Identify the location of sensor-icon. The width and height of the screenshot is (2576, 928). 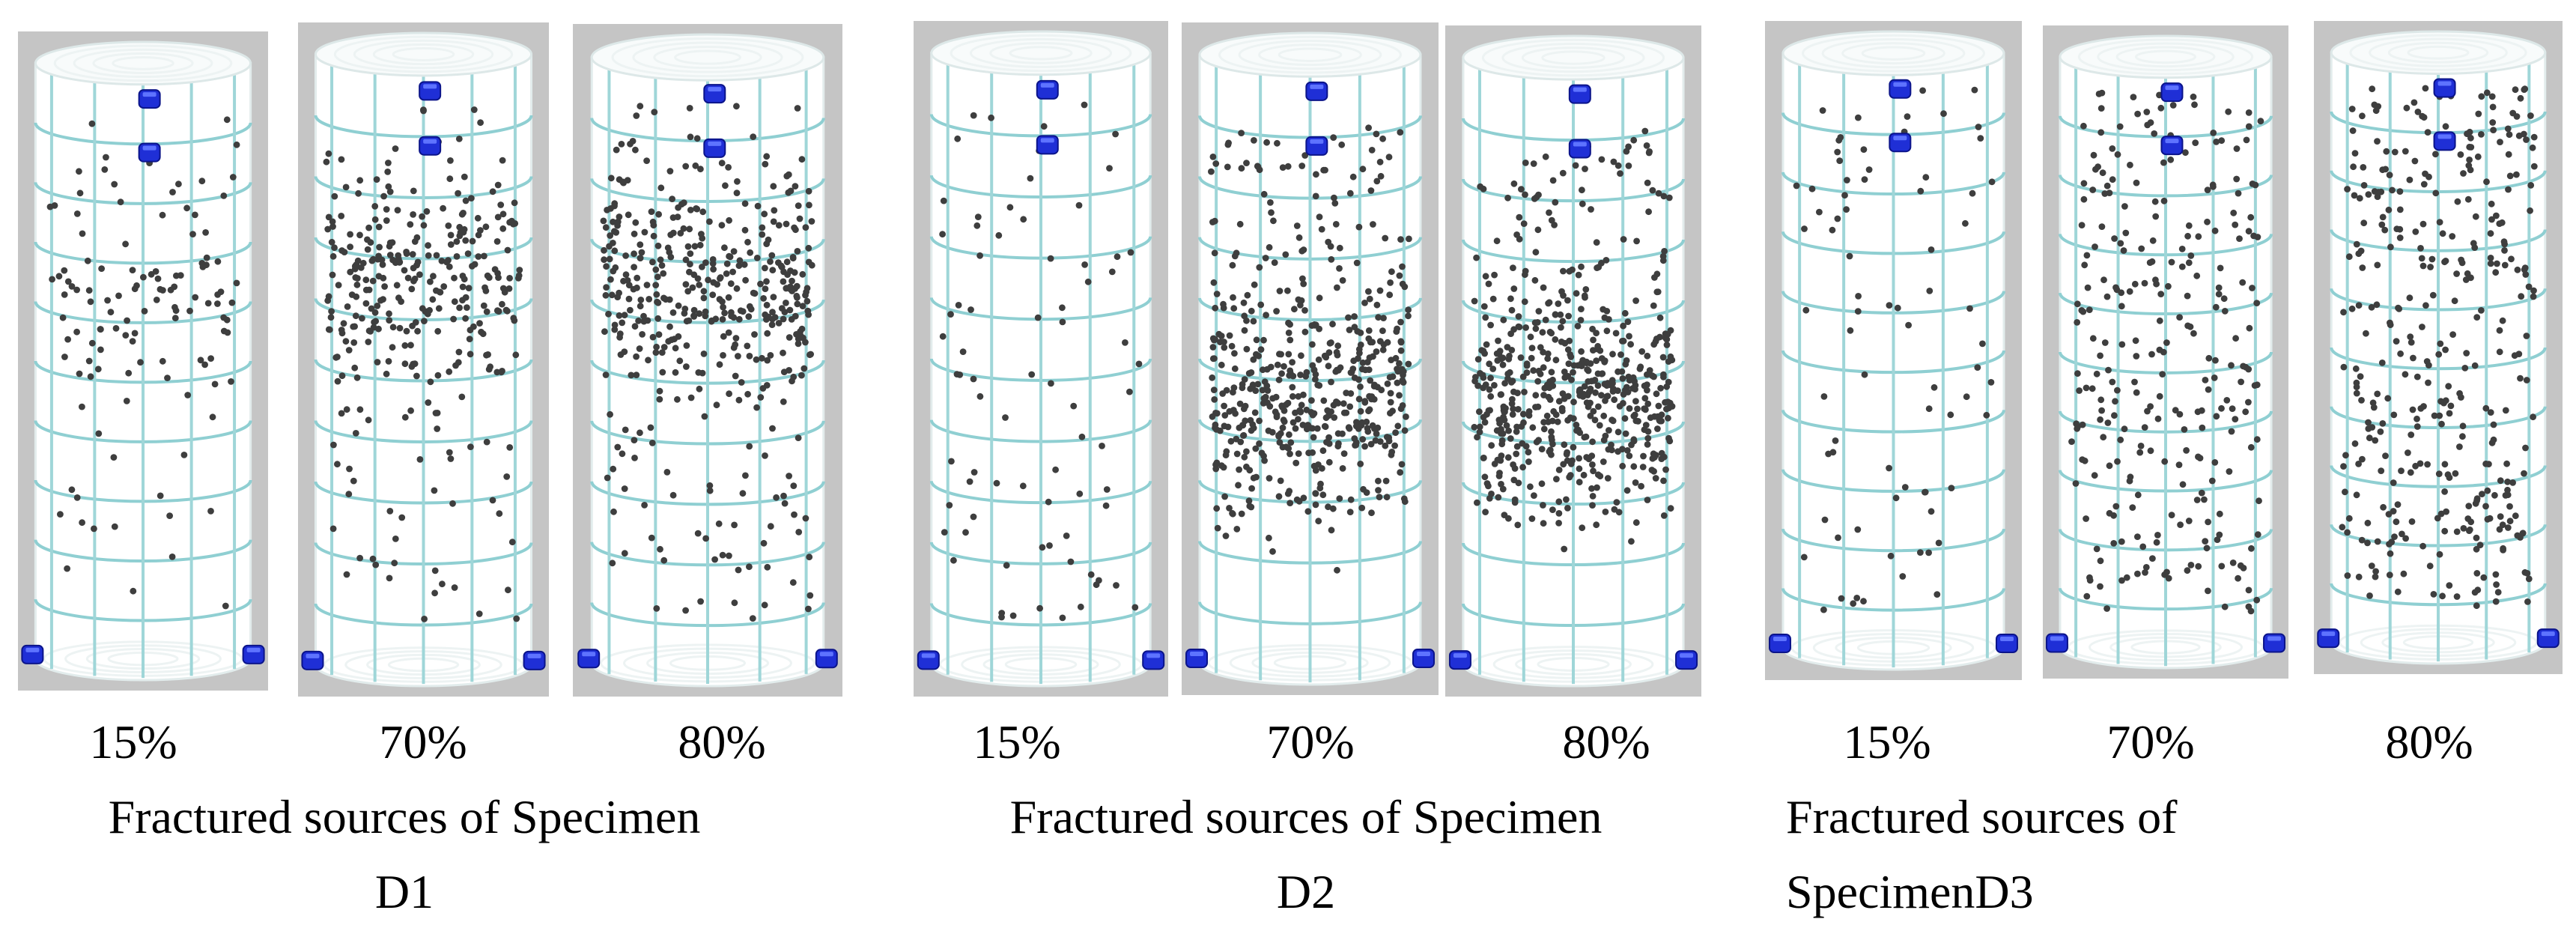
(1579, 149).